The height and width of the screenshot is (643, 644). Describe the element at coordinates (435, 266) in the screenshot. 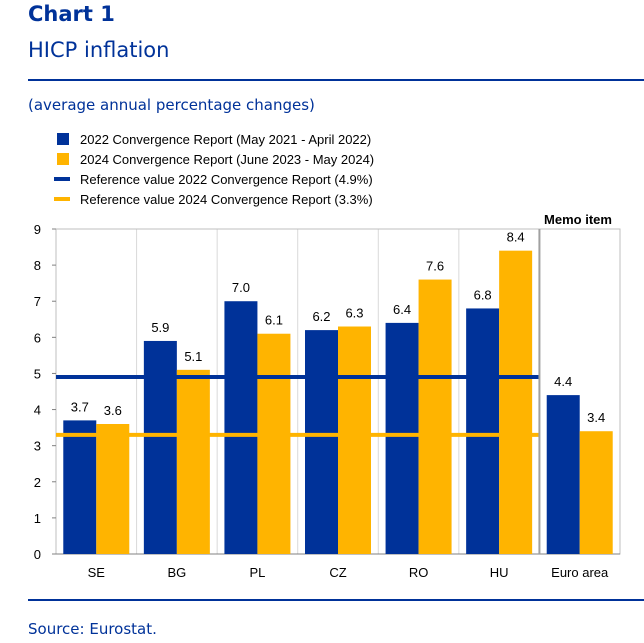

I see `data-label: 7.6` at that location.